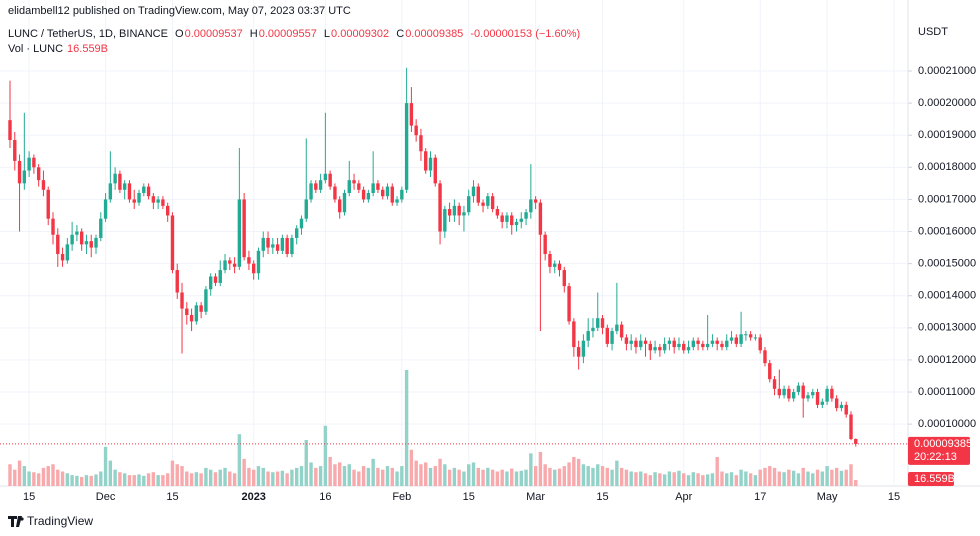 The width and height of the screenshot is (980, 536). I want to click on y-tick-label: 0.00017000, so click(947, 199).